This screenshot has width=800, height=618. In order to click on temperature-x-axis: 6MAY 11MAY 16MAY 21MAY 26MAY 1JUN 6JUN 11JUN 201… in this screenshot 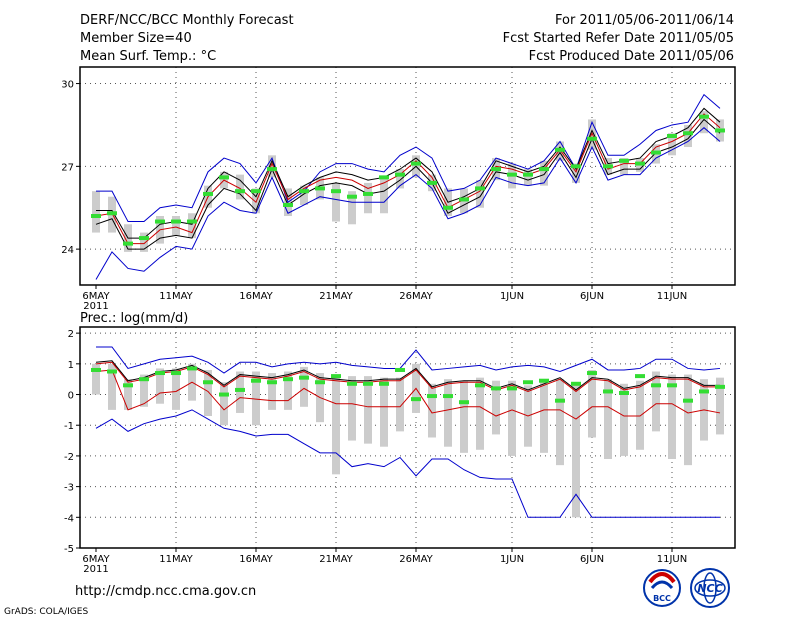, I will do `click(384, 298)`.